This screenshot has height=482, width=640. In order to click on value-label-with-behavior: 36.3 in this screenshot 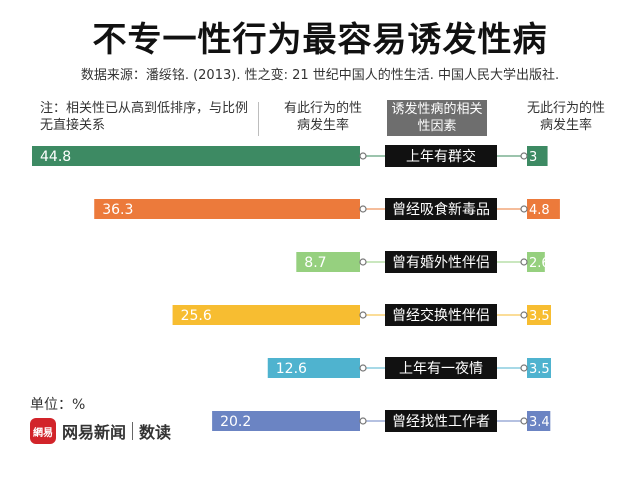, I will do `click(117, 210)`.